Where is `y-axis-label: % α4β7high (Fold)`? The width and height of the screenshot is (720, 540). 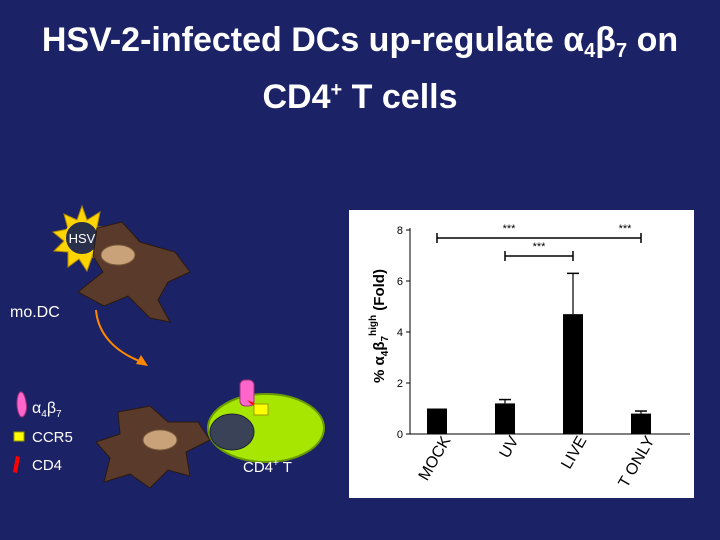
y-axis-label: % α4β7high (Fold) is located at coordinates (379, 326).